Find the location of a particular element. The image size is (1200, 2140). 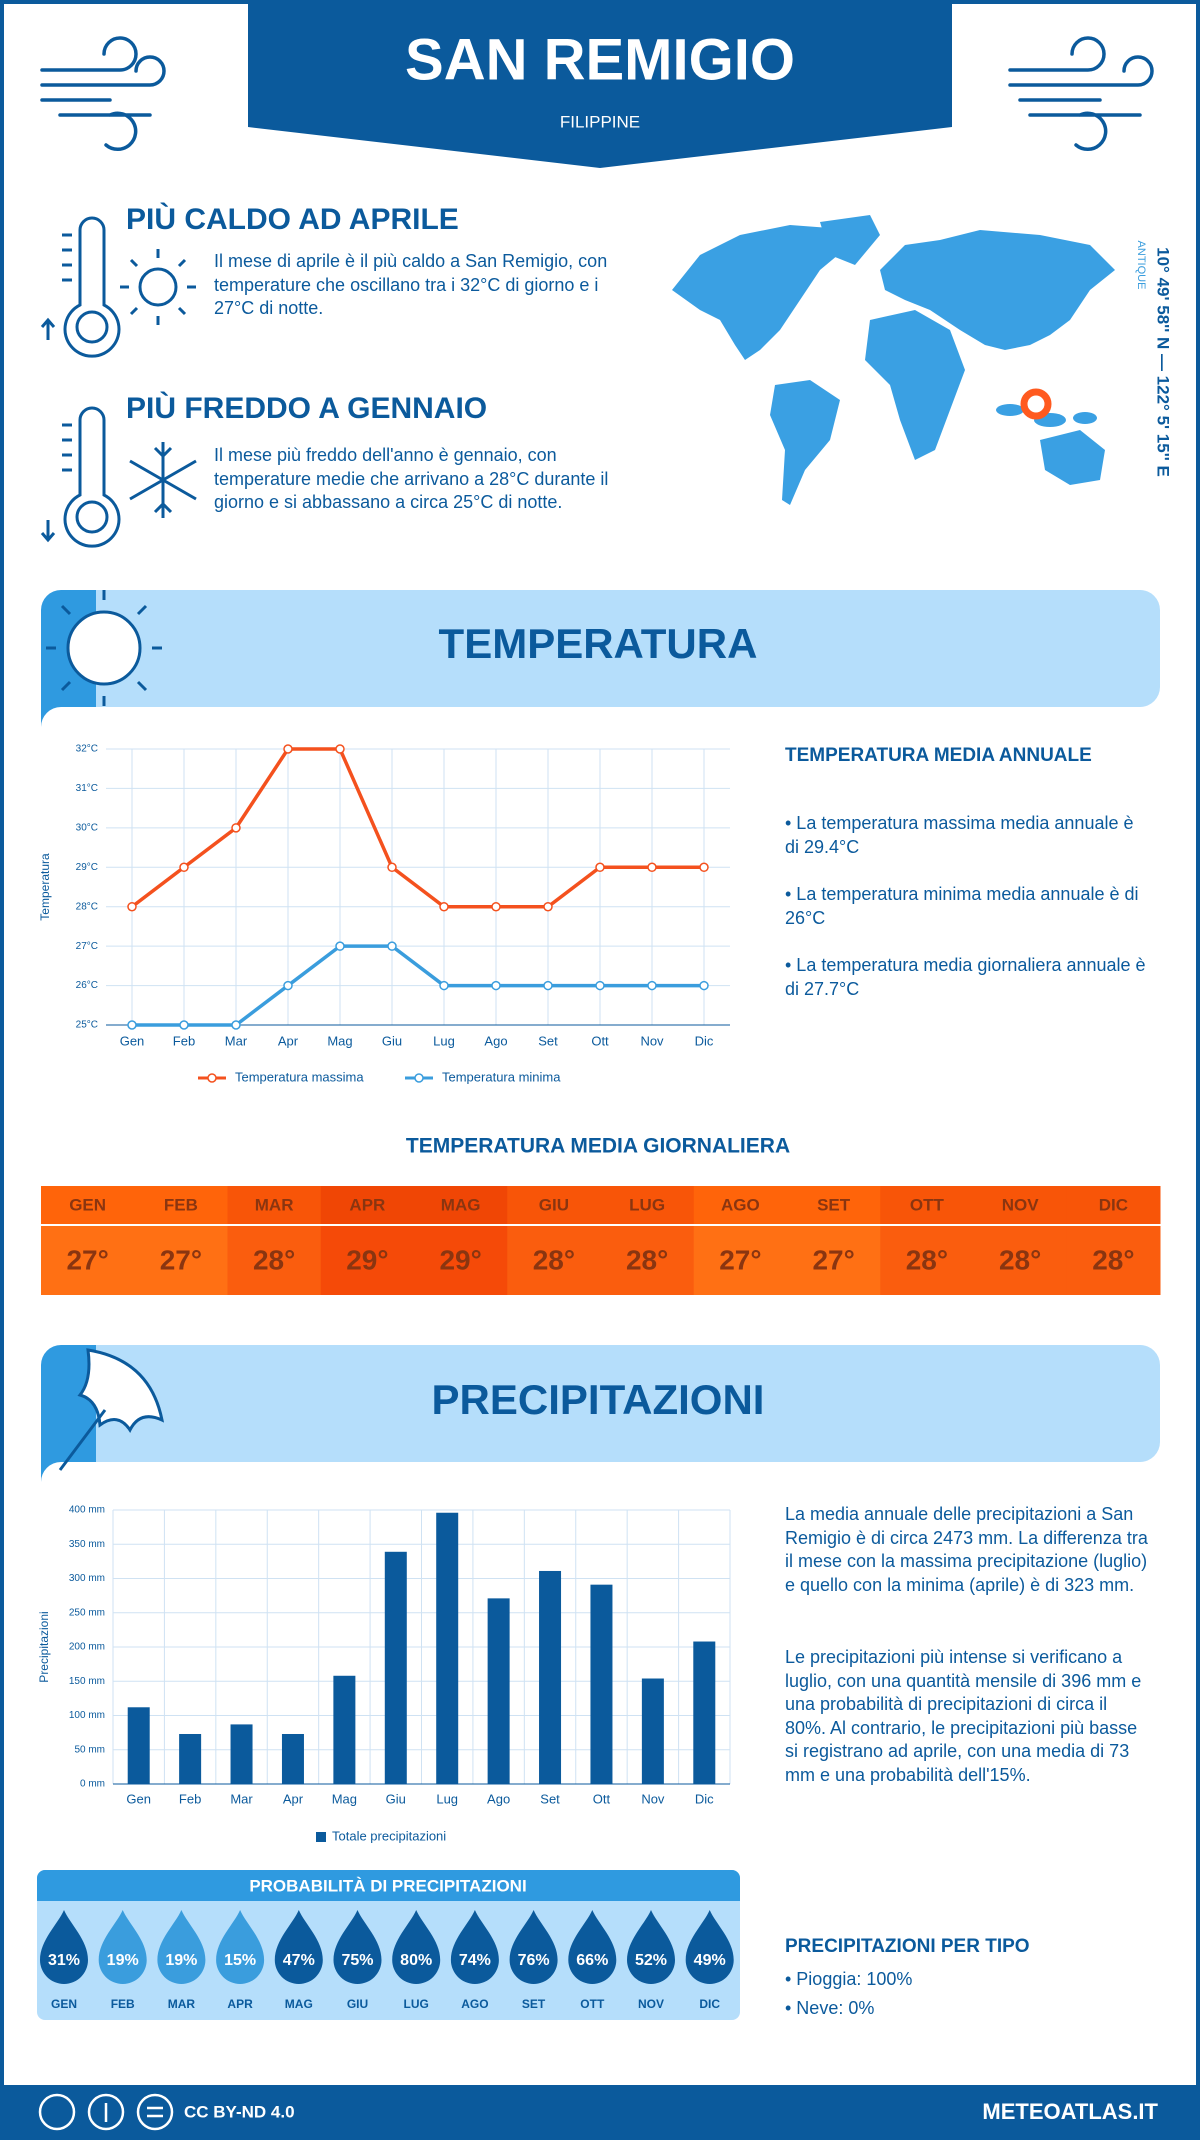

thermometer-cold-icon is located at coordinates (118, 477).